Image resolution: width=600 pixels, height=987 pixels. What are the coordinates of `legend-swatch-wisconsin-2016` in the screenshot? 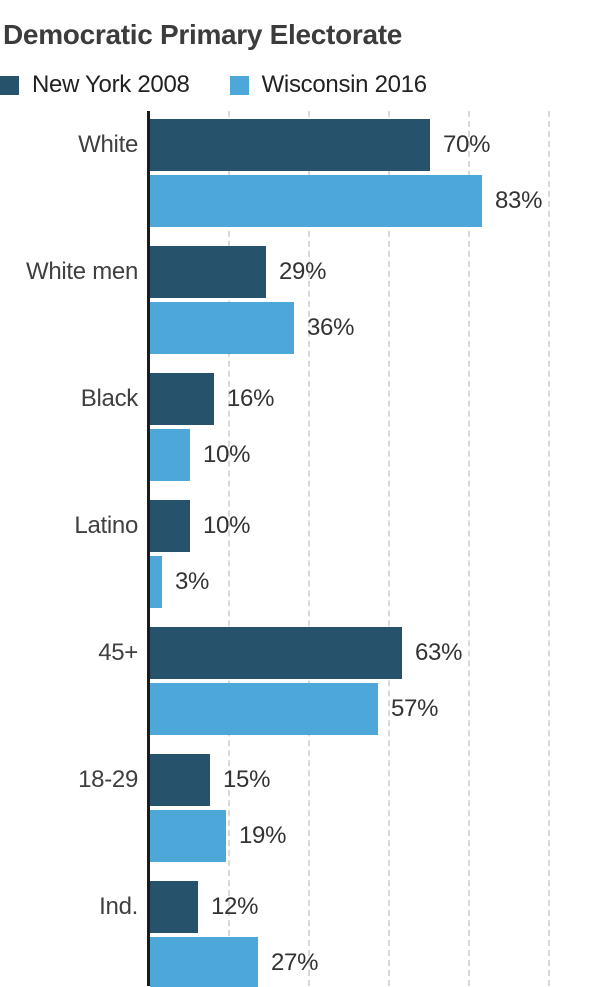 It's located at (239, 85).